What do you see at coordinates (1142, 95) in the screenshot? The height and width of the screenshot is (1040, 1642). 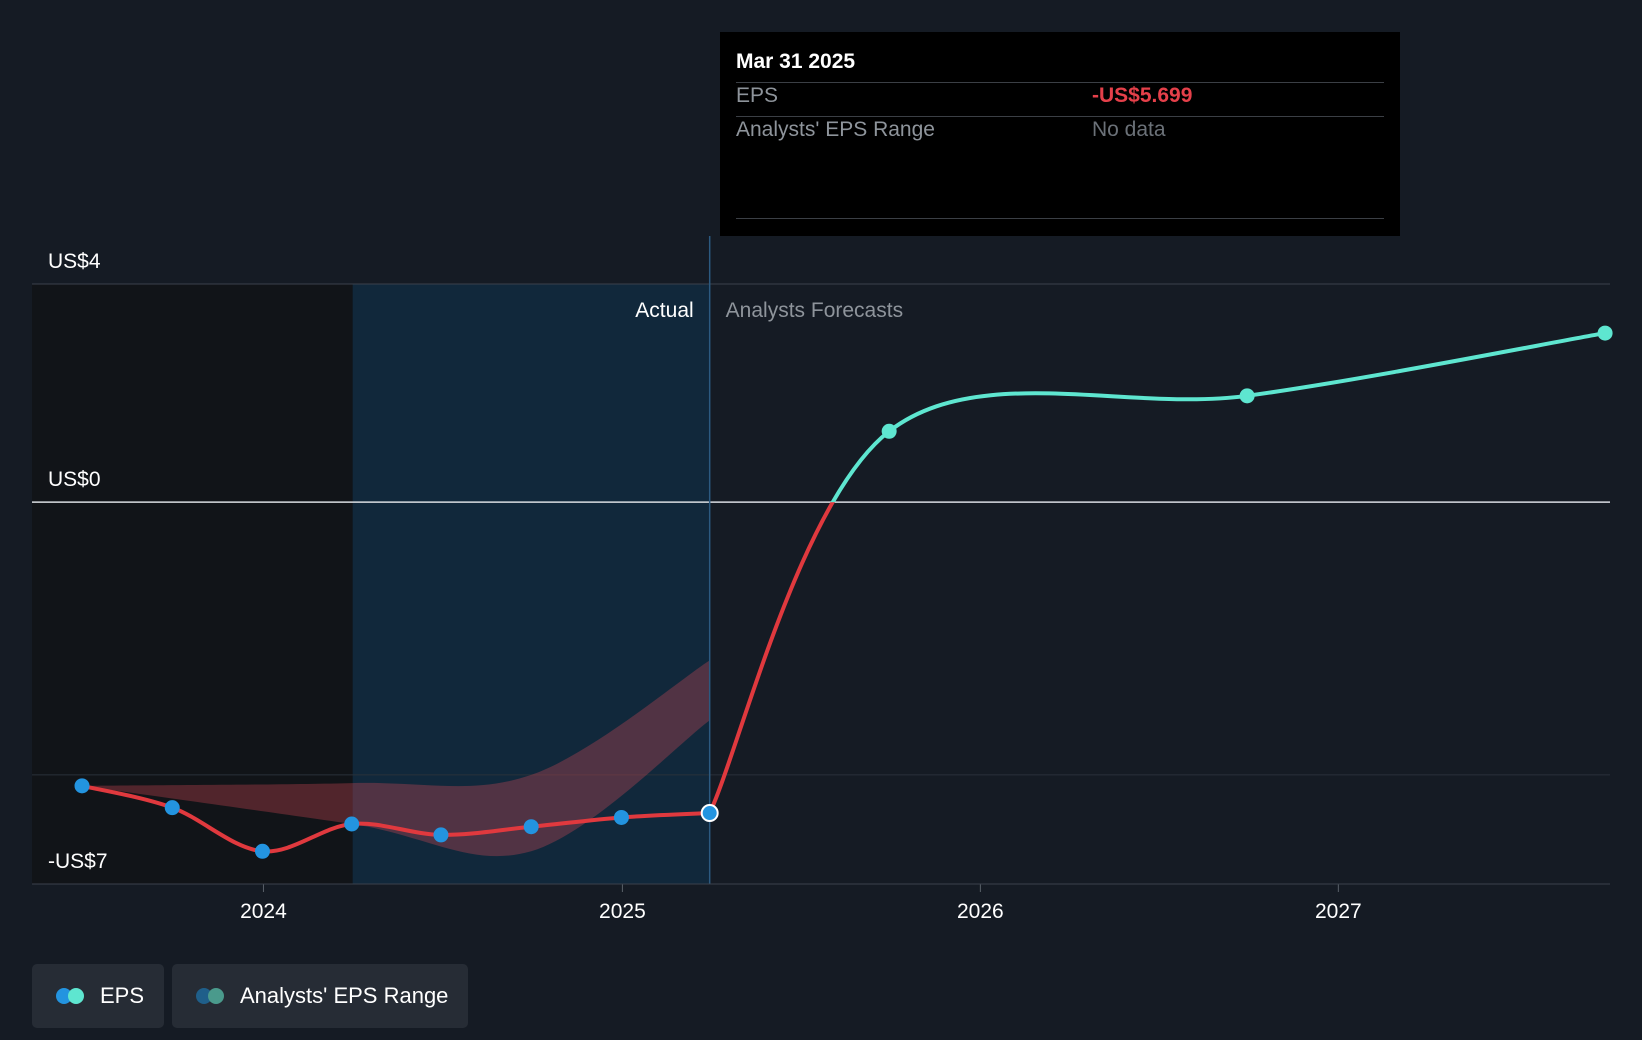 I see `tooltip-eps-value: -US$5.699` at bounding box center [1142, 95].